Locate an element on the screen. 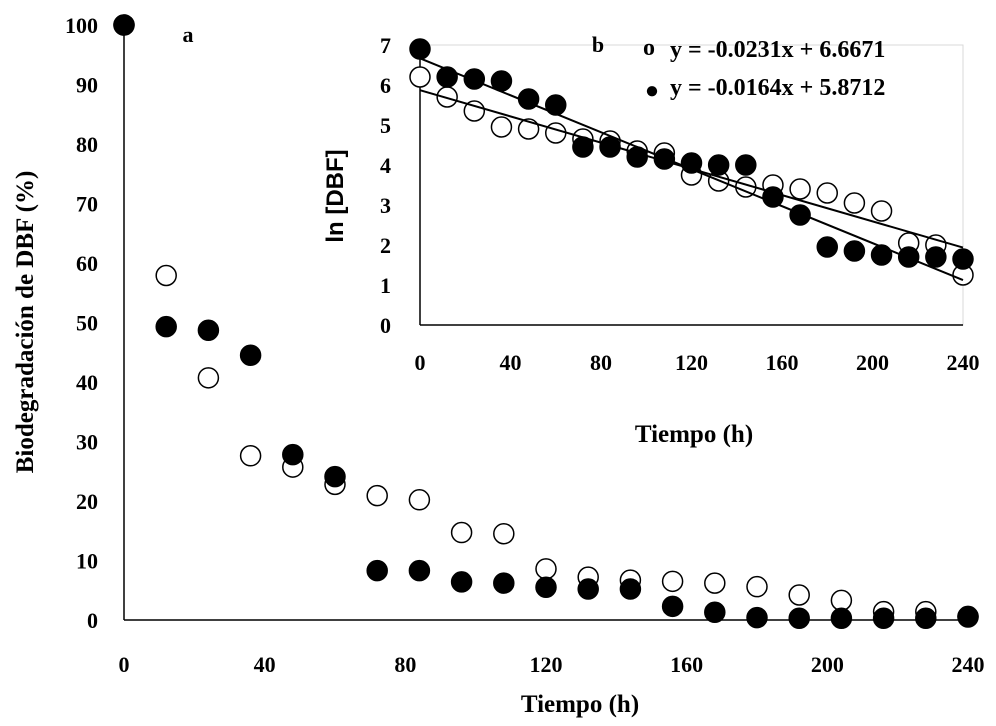 This screenshot has width=996, height=726. inset-y-tick-label: 0 is located at coordinates (385, 325).